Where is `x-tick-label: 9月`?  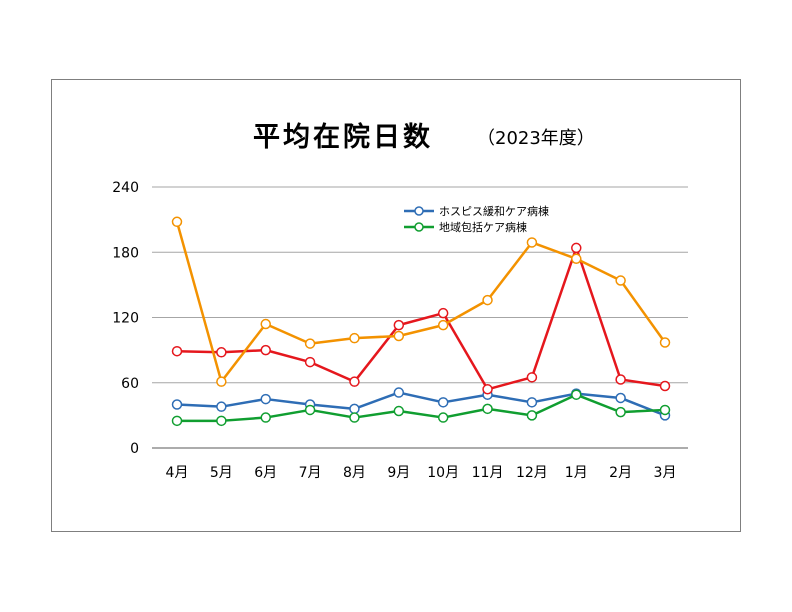 x-tick-label: 9月 is located at coordinates (398, 473).